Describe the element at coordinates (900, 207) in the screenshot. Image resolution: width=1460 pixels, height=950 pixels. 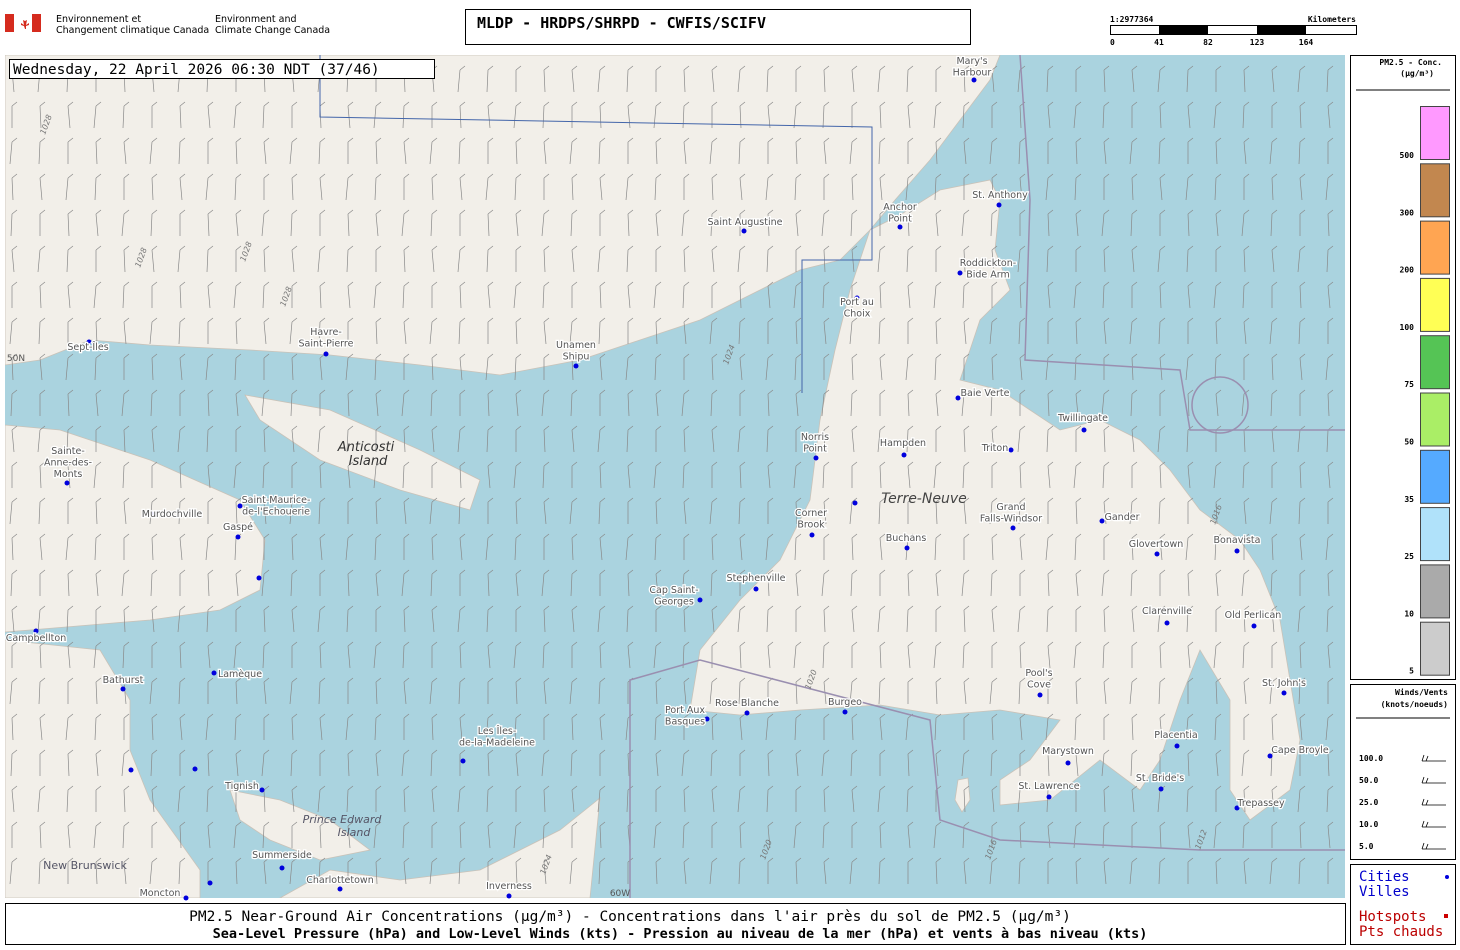
I see `city-label: Anchor` at that location.